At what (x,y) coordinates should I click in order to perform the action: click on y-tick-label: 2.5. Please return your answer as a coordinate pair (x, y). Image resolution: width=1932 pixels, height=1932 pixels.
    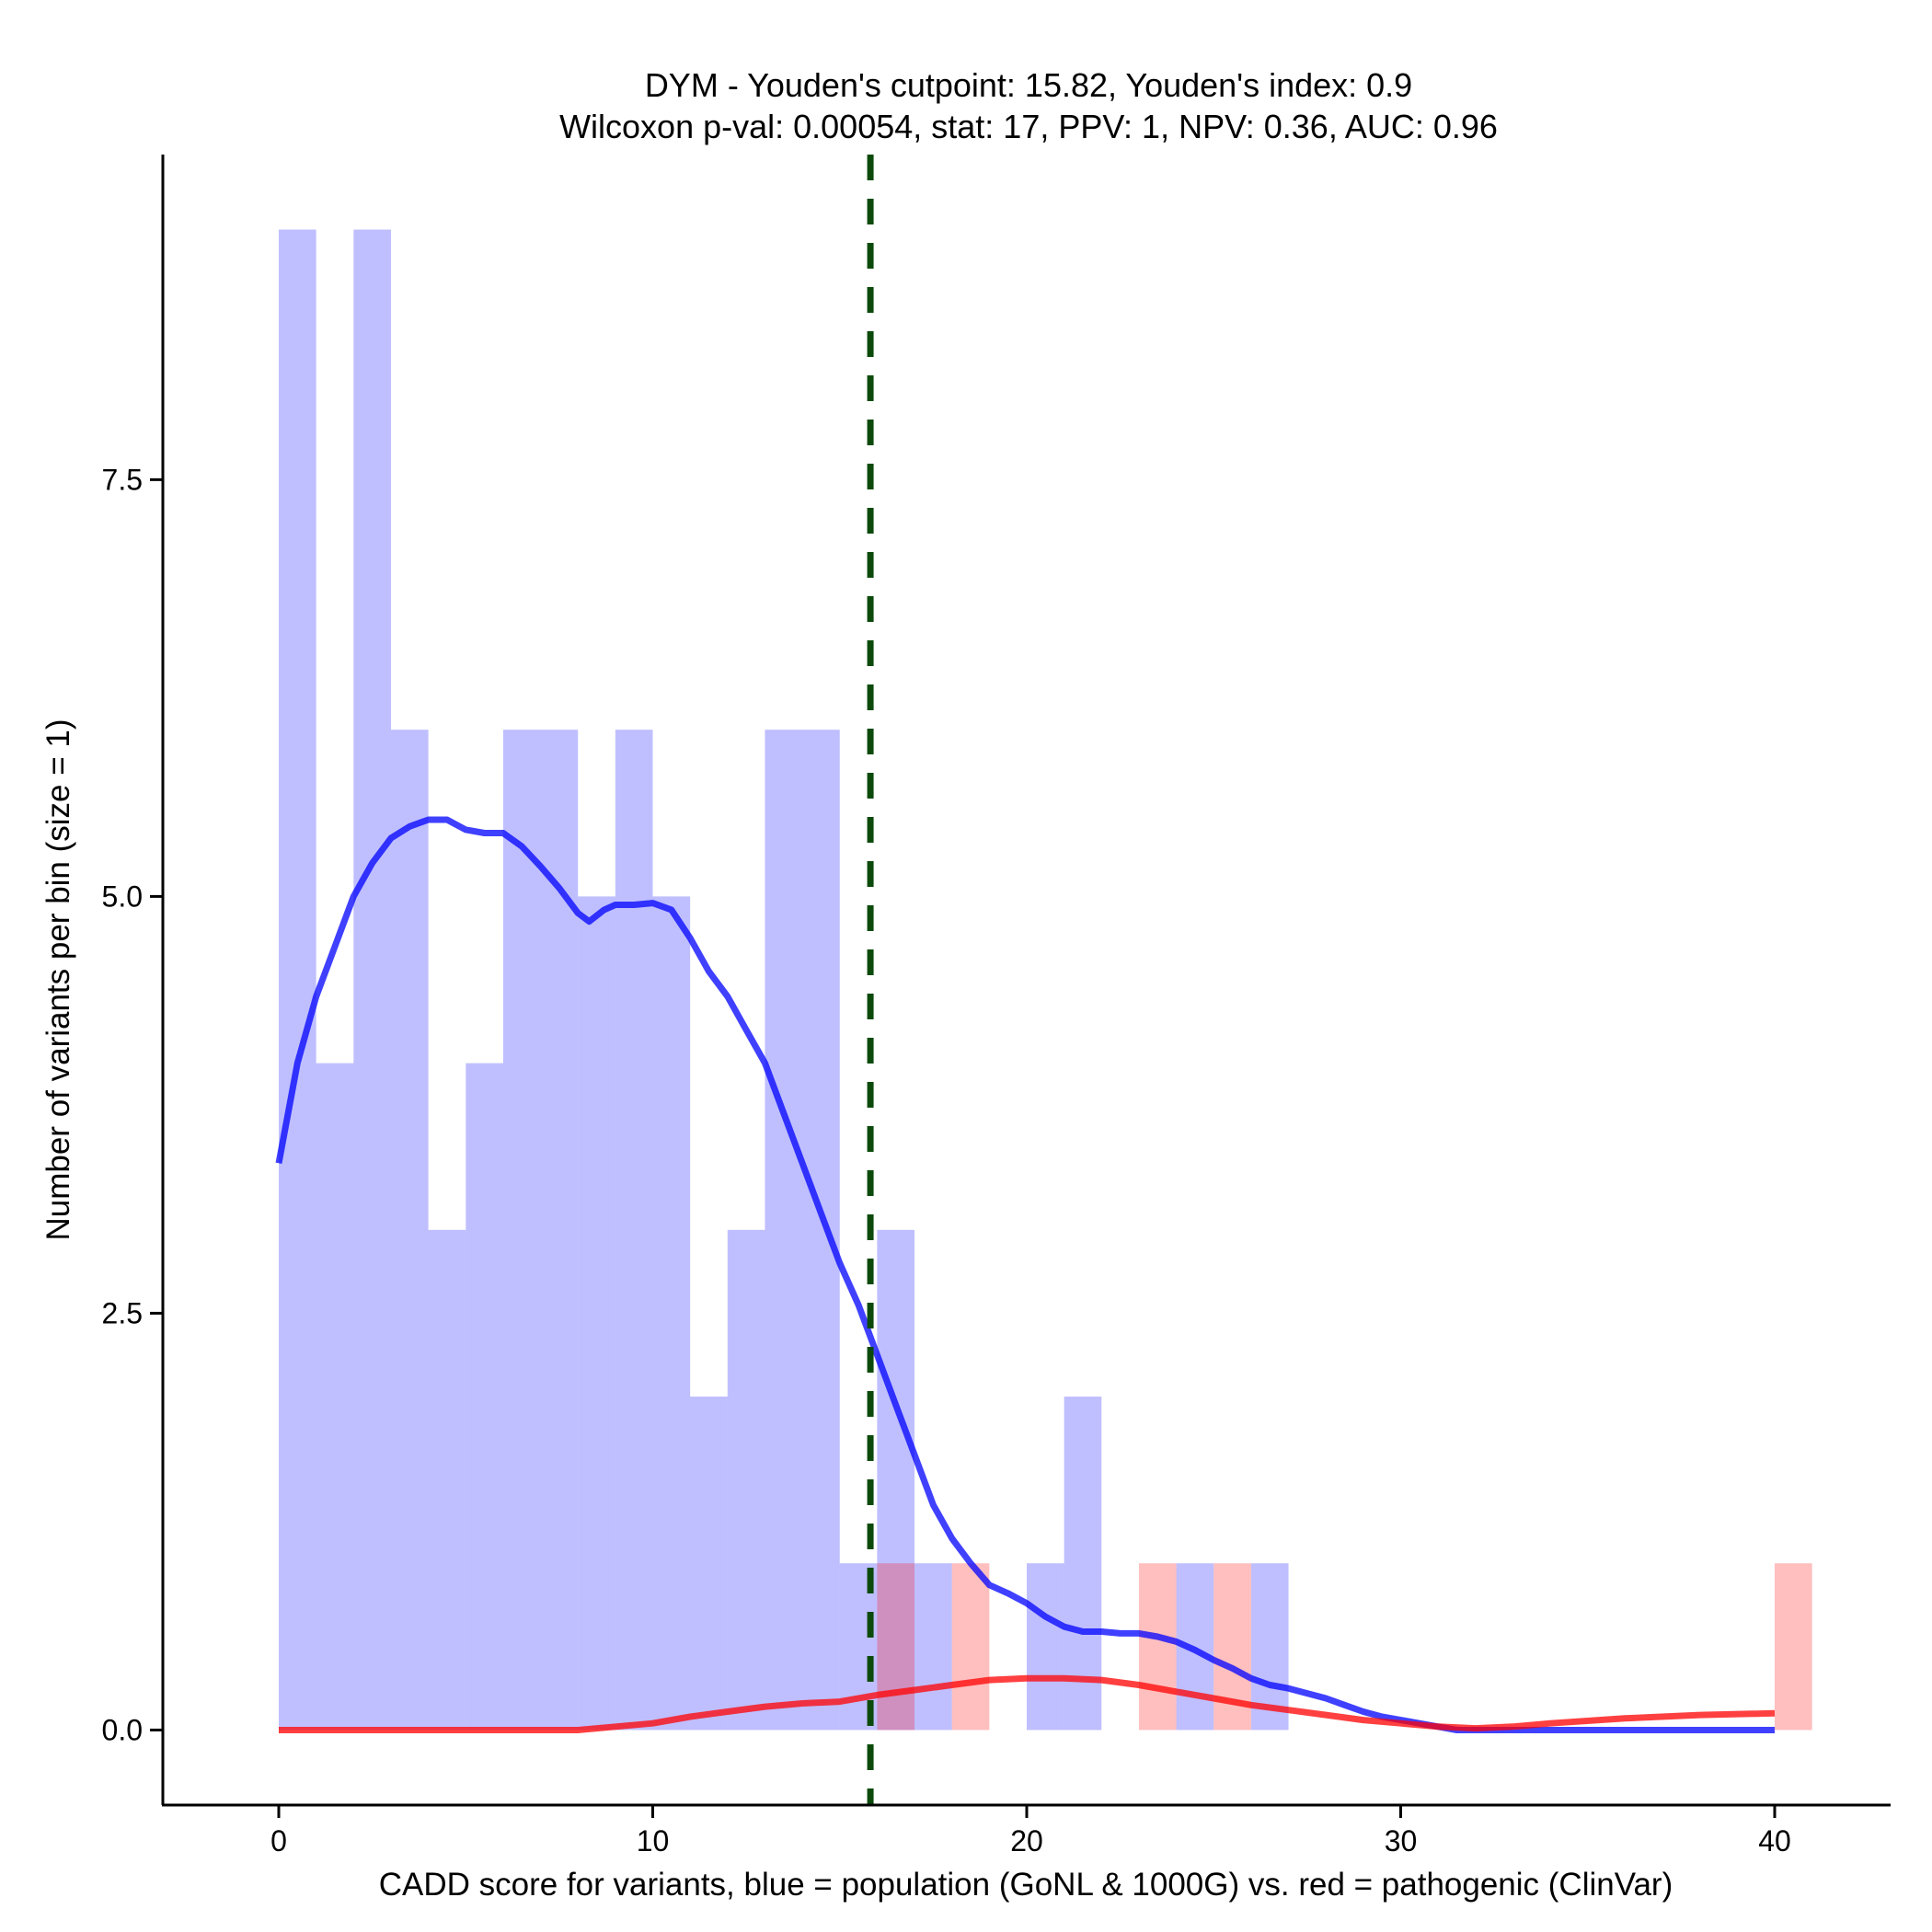
    Looking at the image, I should click on (122, 1312).